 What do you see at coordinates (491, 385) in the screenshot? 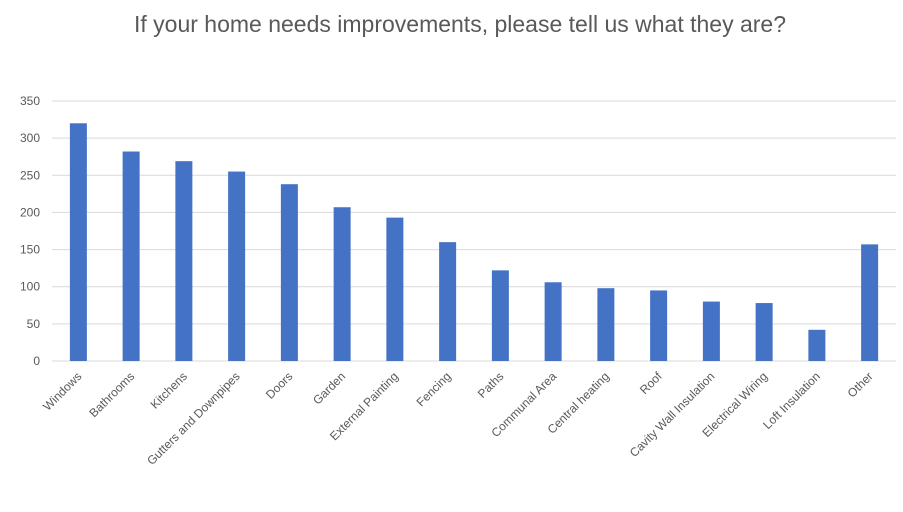
I see `x-category-label: Paths` at bounding box center [491, 385].